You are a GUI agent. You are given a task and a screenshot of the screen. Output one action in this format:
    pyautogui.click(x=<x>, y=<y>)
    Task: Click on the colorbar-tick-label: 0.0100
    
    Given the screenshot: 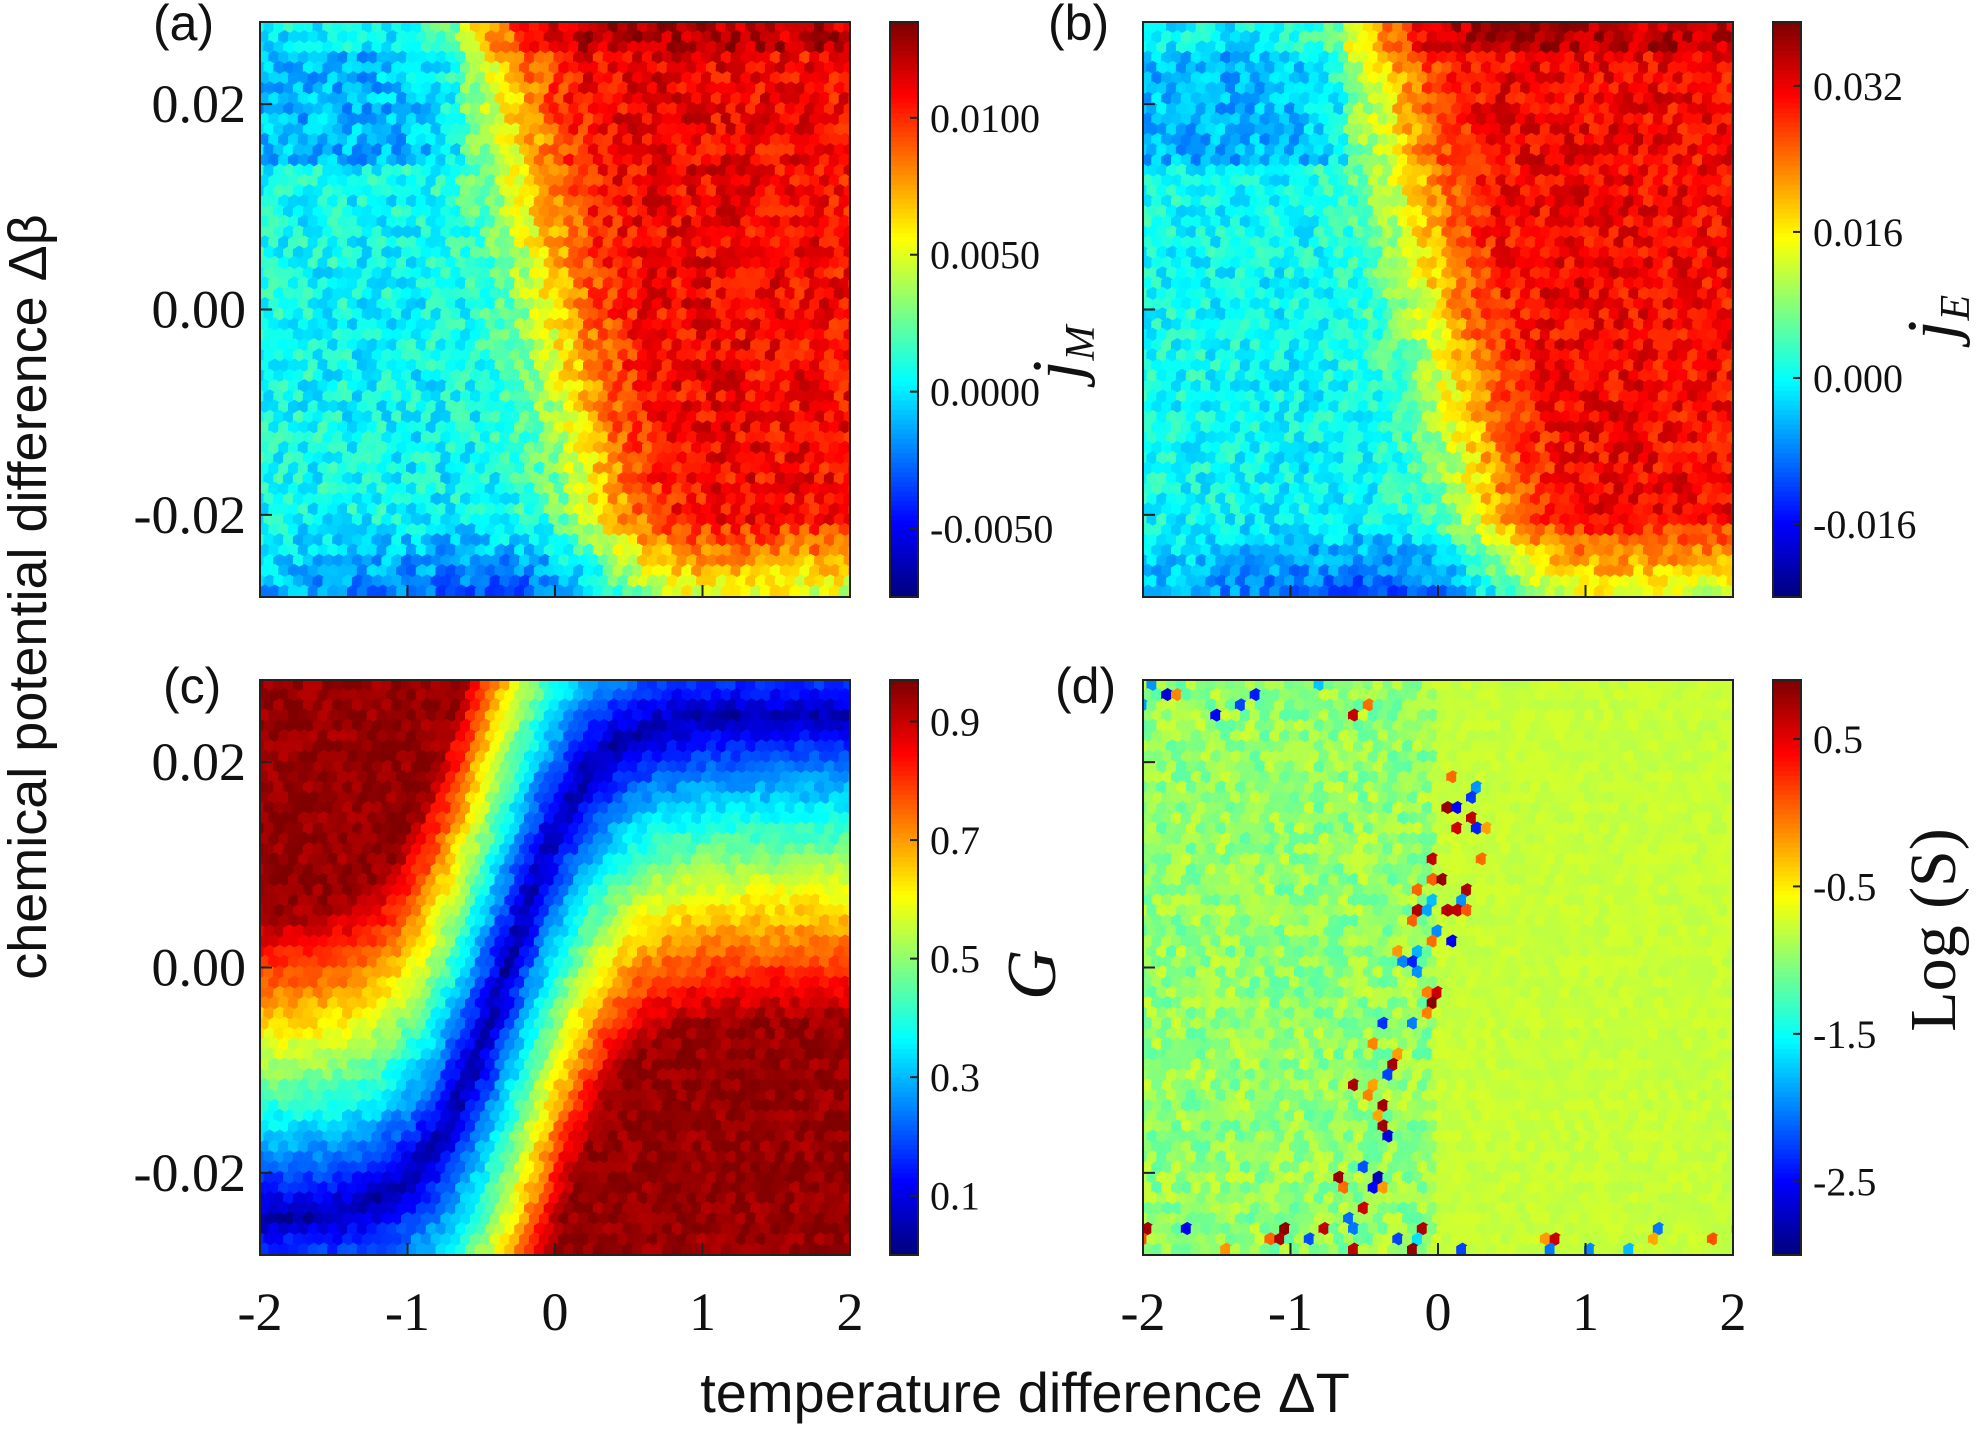 What is the action you would take?
    pyautogui.click(x=985, y=118)
    